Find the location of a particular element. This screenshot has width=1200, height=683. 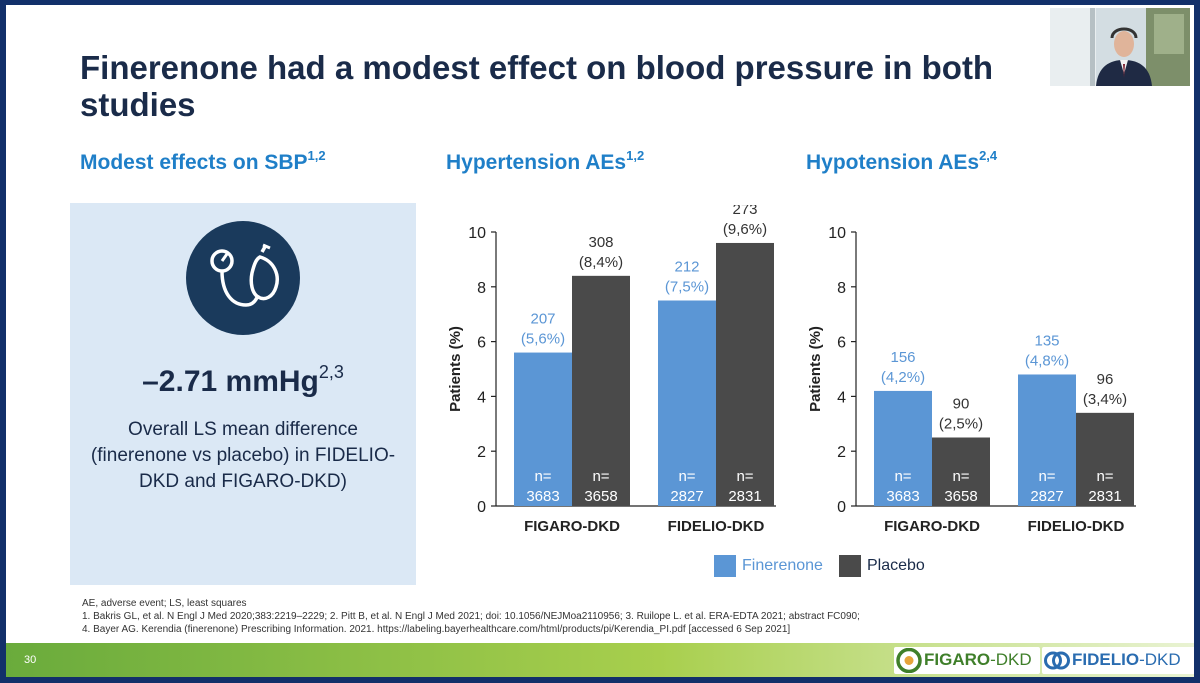

hypertension-heading: Hypertension AEs1,2 is located at coordinates (545, 161).